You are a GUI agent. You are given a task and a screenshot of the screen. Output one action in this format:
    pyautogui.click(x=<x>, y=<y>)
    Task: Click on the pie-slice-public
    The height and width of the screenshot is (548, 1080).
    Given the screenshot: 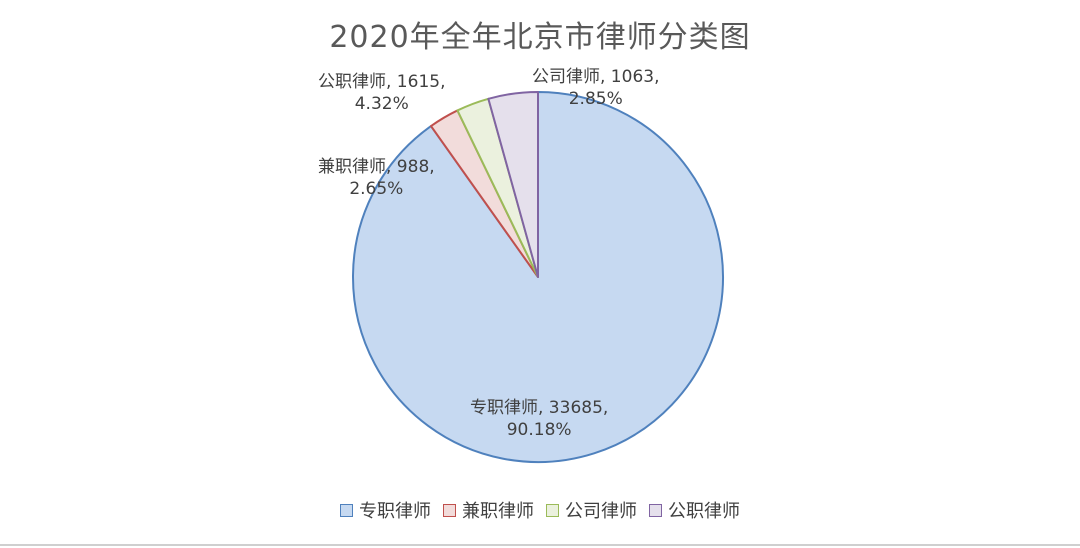 What is the action you would take?
    pyautogui.click(x=513, y=184)
    